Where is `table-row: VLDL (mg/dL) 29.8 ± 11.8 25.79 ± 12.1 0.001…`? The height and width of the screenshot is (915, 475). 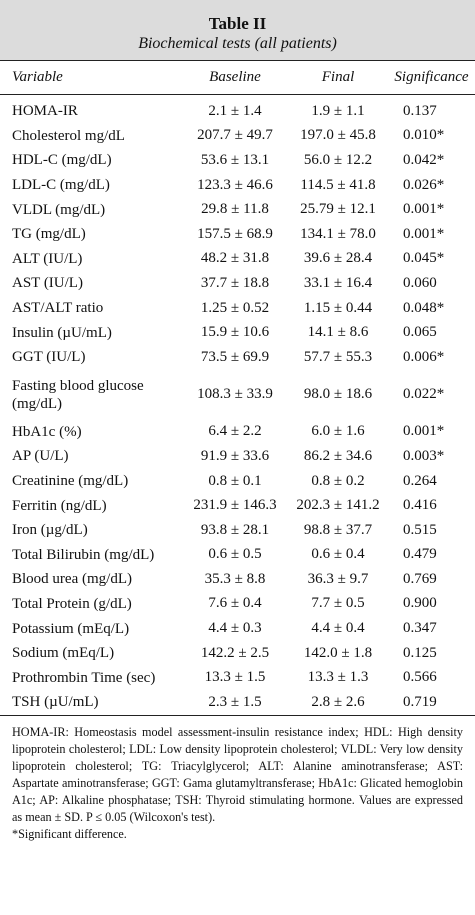
table-row: VLDL (mg/dL) 29.8 ± 11.8 25.79 ± 12.1 0.001… is located at coordinates (237, 209).